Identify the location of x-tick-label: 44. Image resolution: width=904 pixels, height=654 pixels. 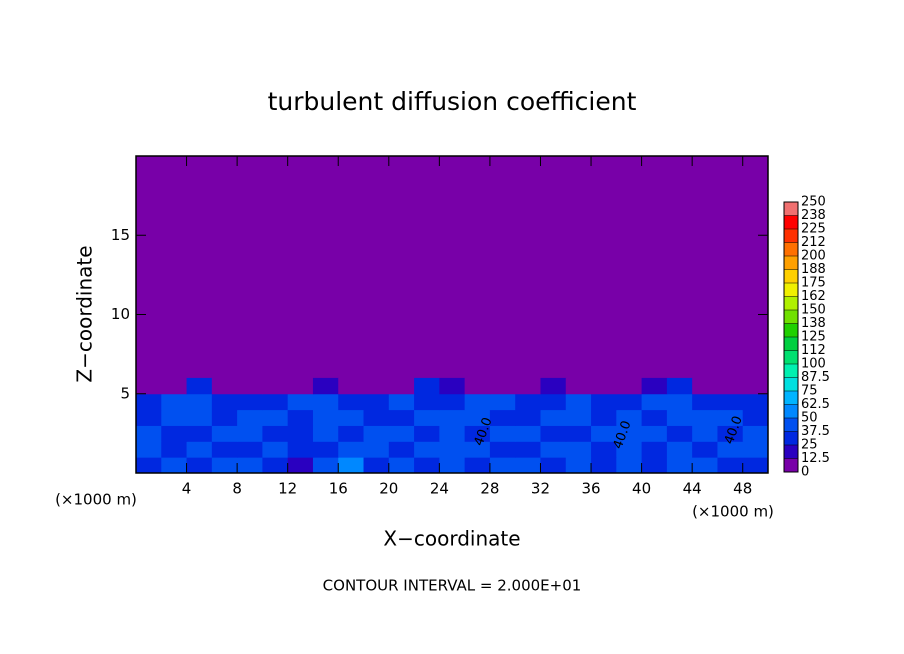
(692, 489).